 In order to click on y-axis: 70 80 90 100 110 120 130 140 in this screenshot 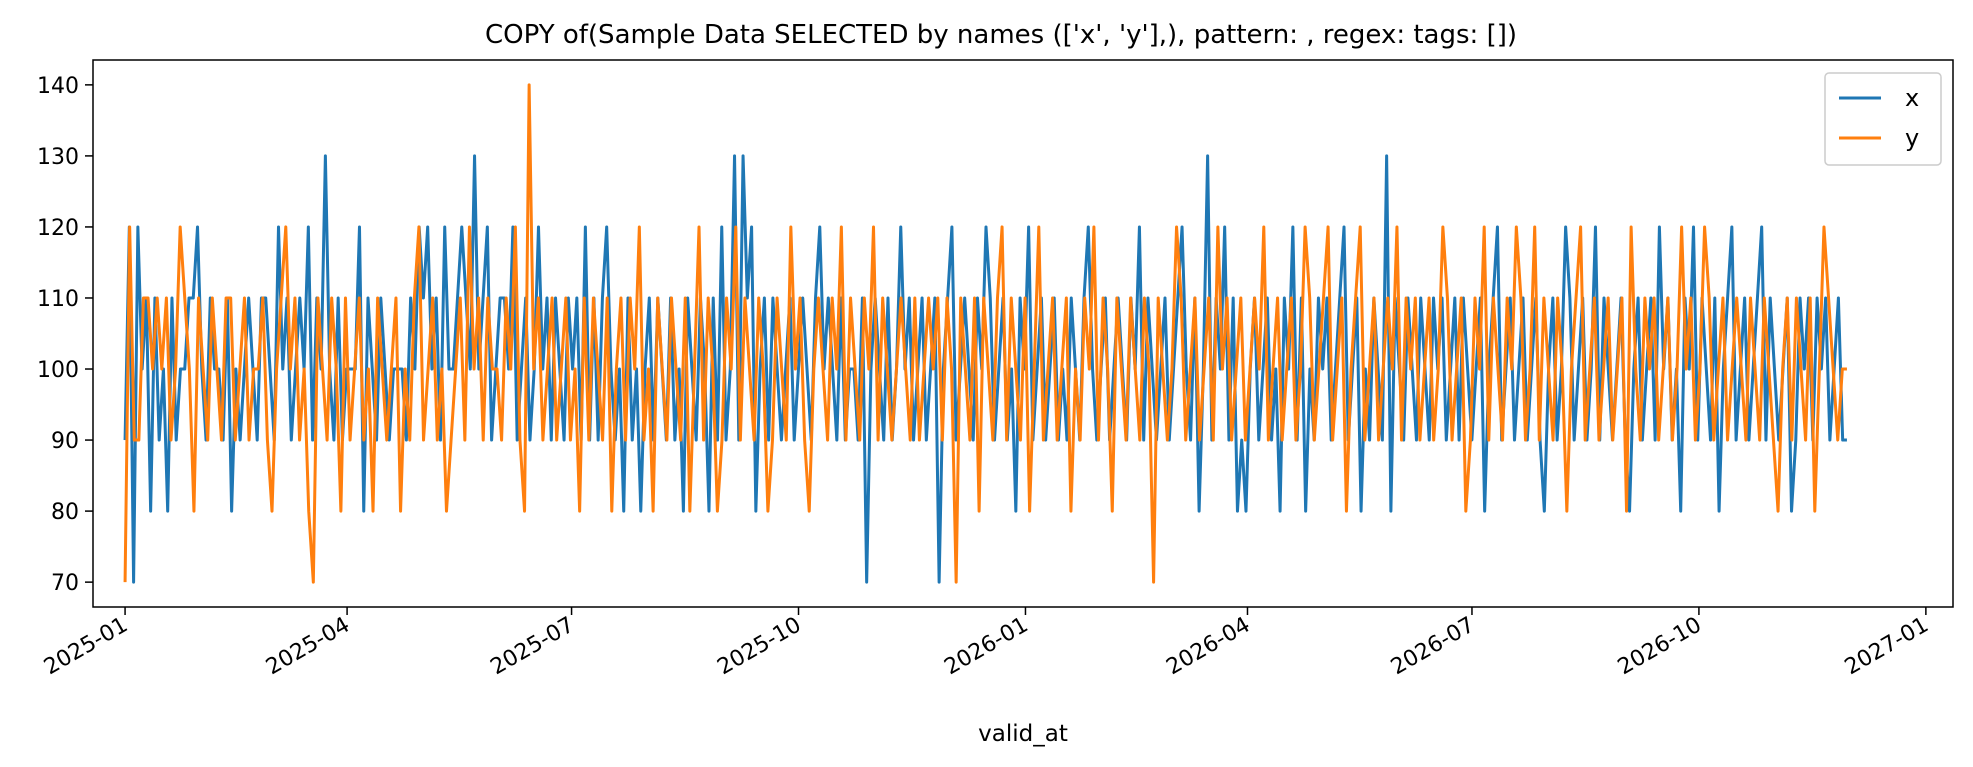, I will do `click(65, 335)`.